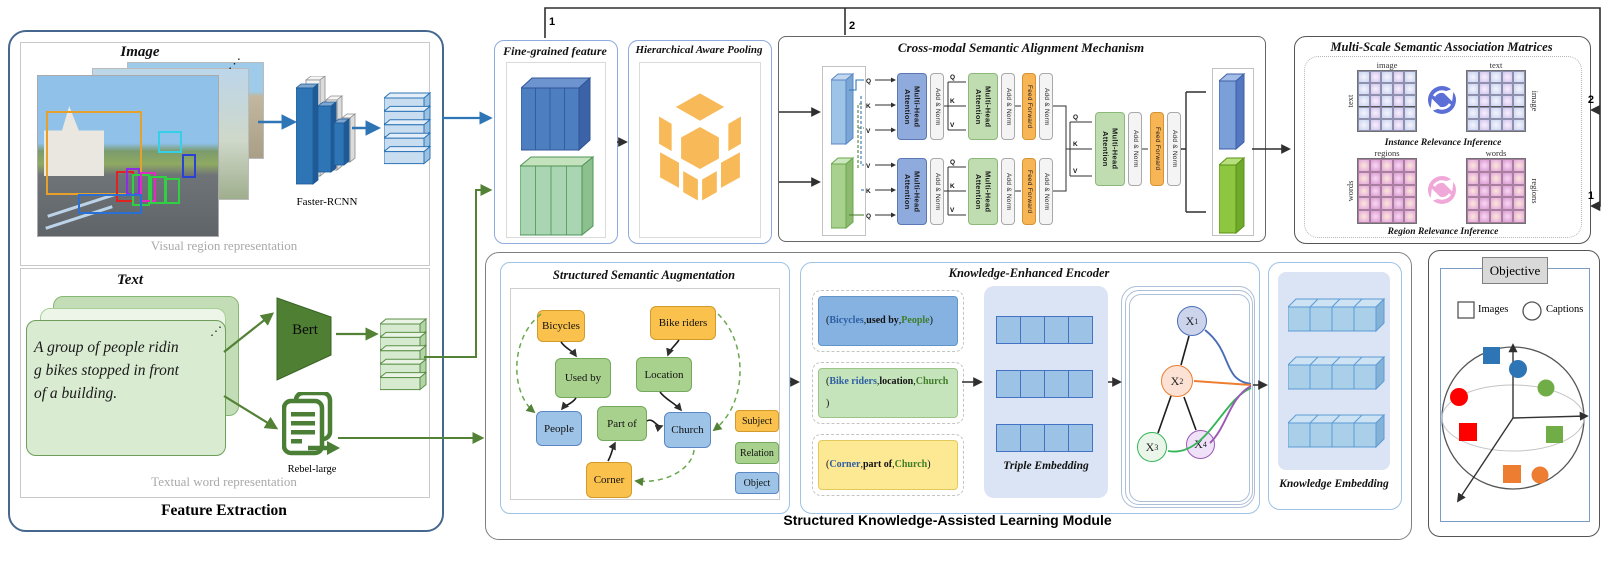  What do you see at coordinates (757, 453) in the screenshot?
I see `ssa-legend-relation: Relation` at bounding box center [757, 453].